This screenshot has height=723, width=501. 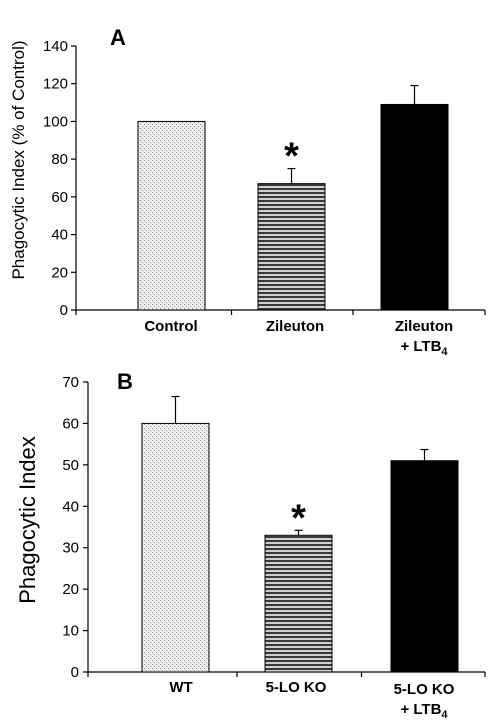 What do you see at coordinates (444, 352) in the screenshot?
I see `chart-a-cat-2-subscript: 4` at bounding box center [444, 352].